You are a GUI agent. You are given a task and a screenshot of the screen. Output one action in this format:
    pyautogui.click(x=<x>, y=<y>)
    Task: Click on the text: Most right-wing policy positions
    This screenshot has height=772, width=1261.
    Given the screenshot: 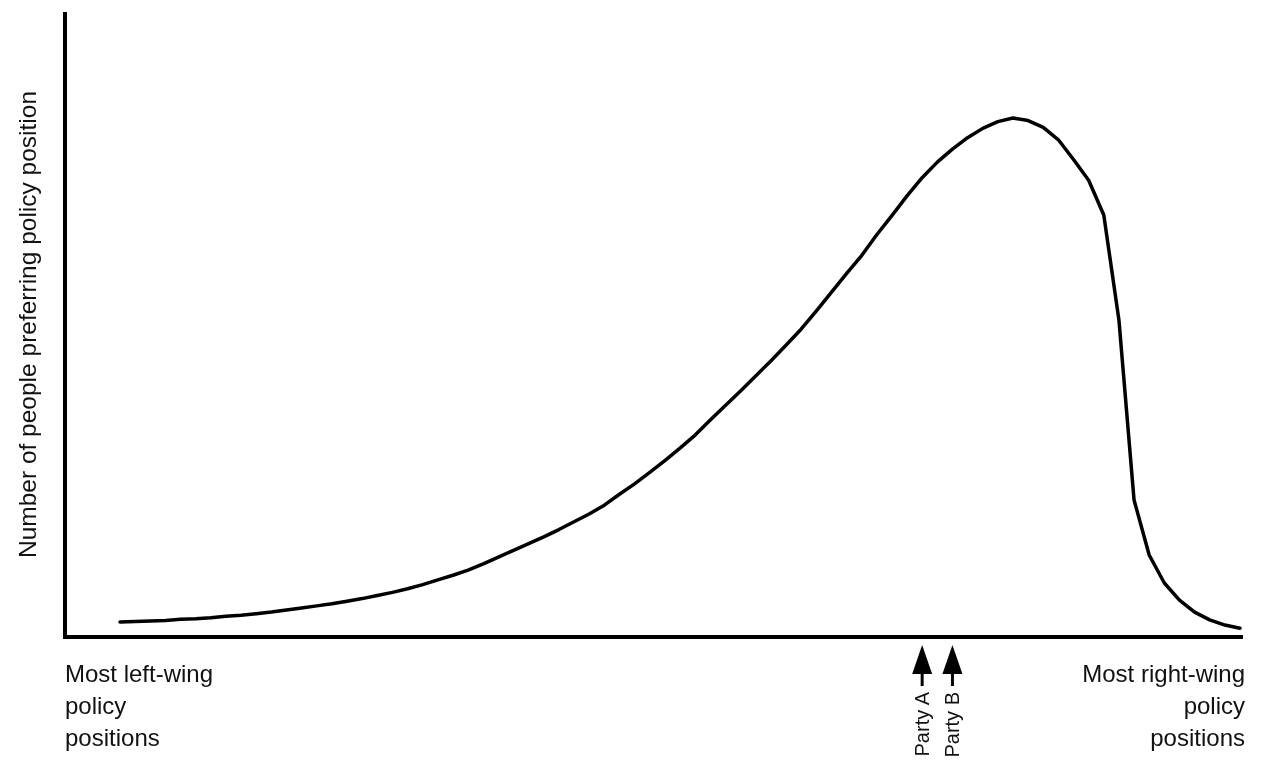 What is the action you would take?
    pyautogui.click(x=1163, y=705)
    